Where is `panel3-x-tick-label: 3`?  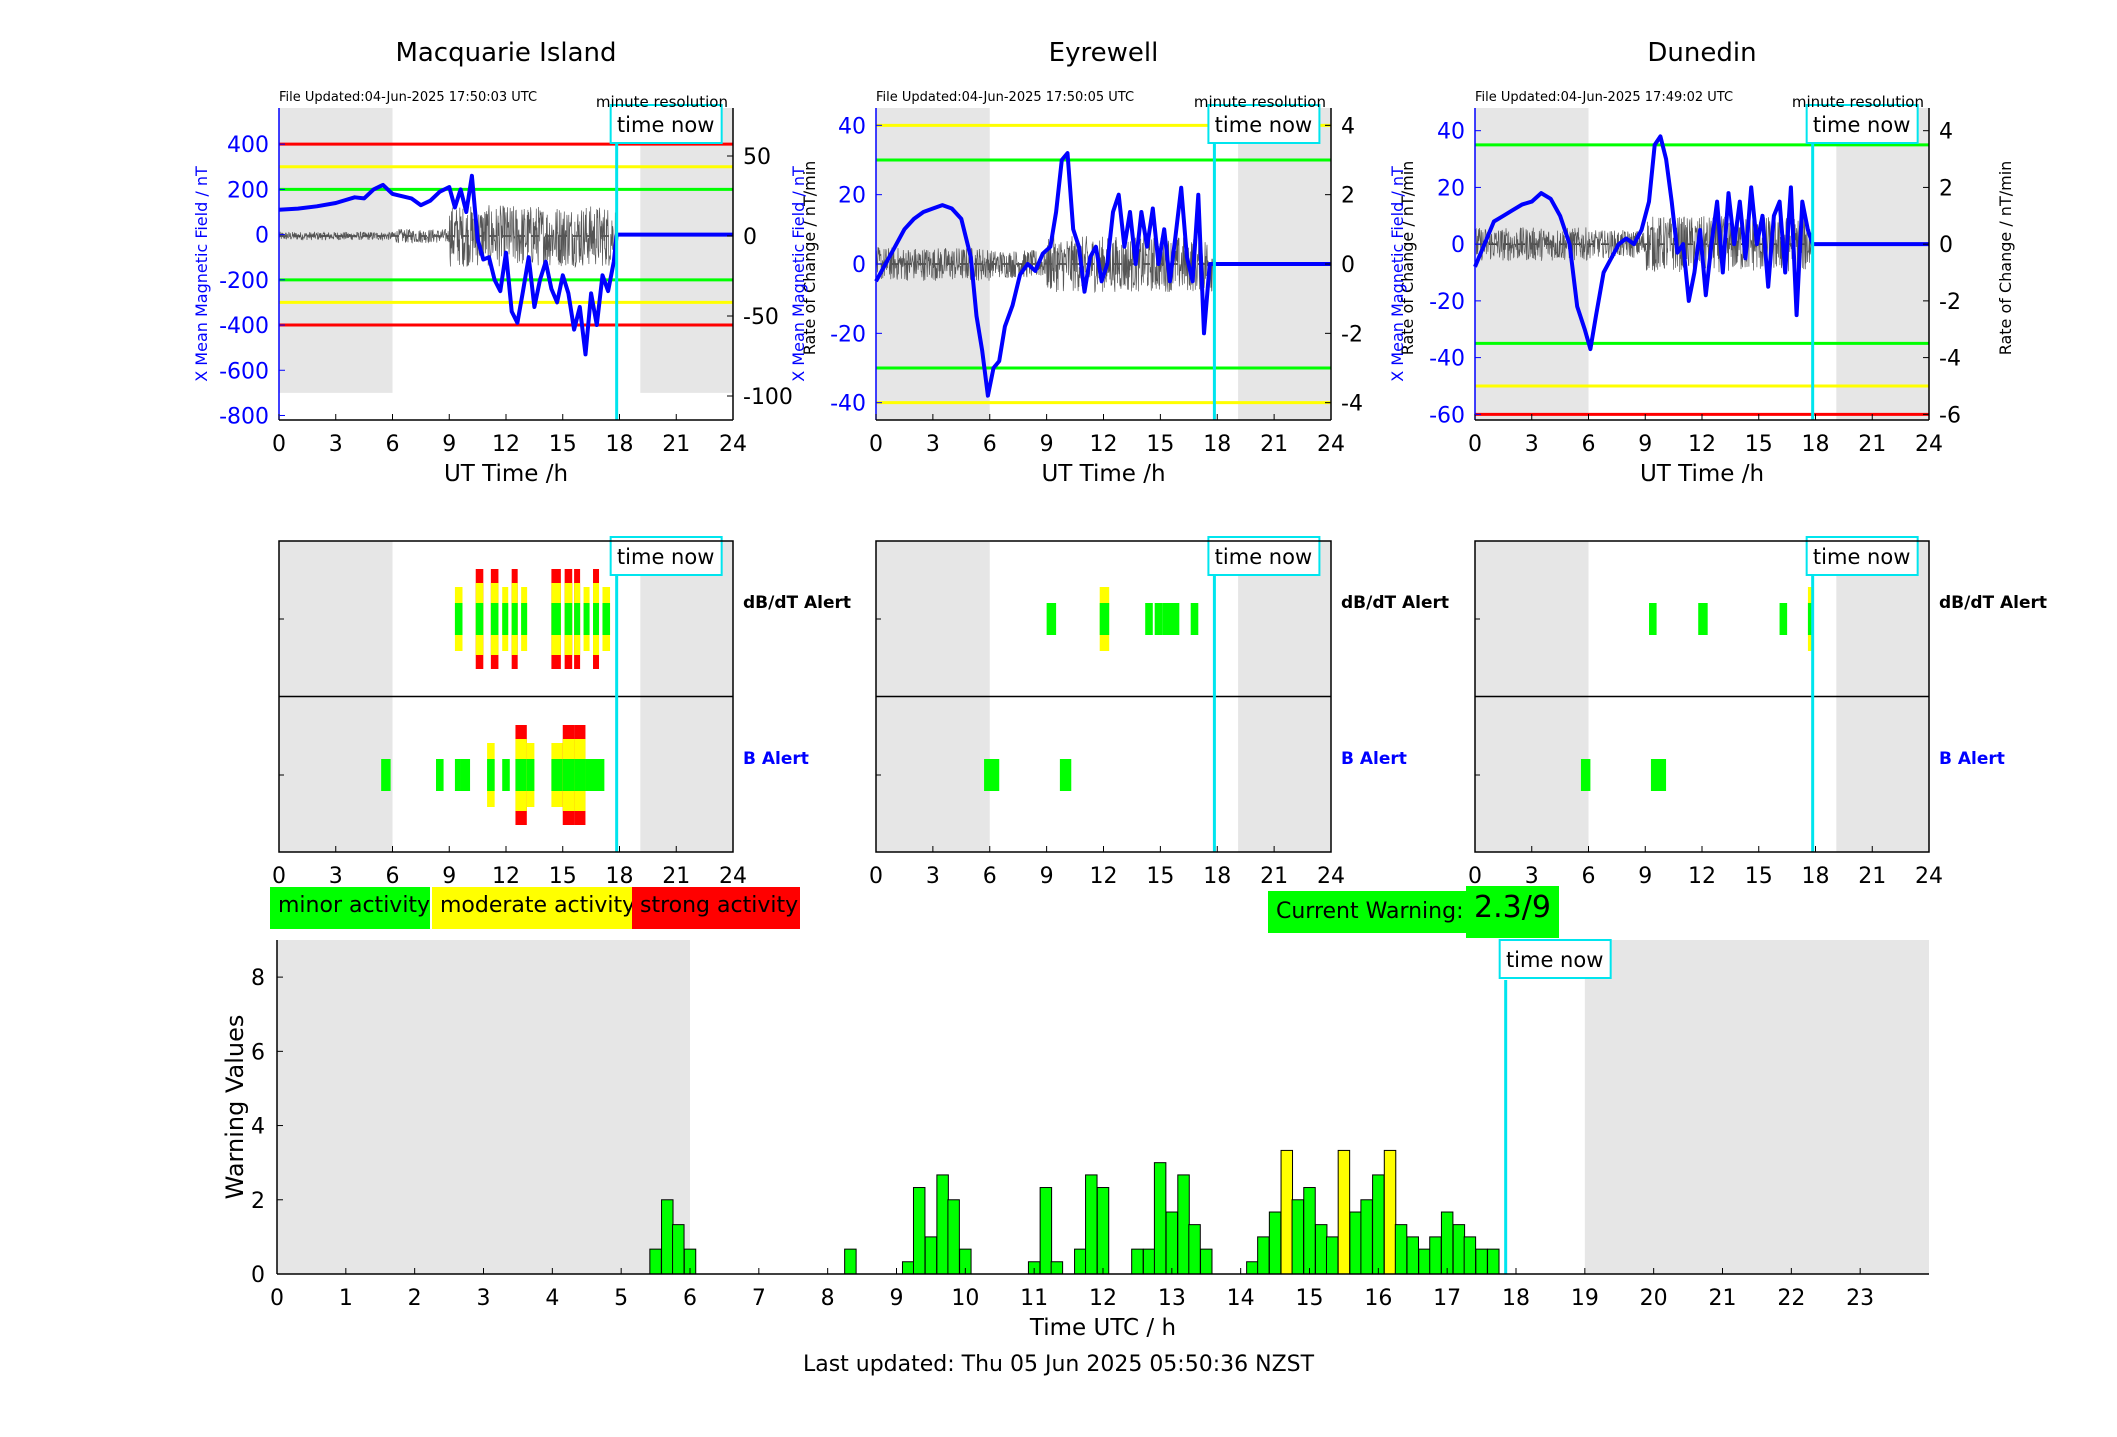
panel3-x-tick-label: 3 is located at coordinates (1532, 444).